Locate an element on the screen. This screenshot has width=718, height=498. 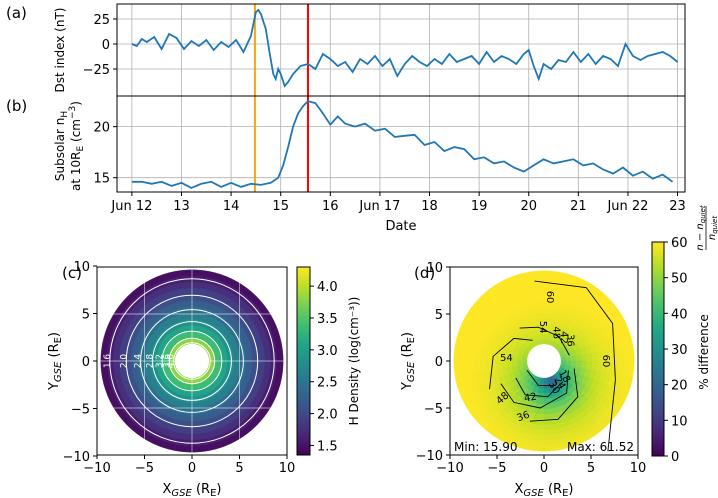
dst-series-line is located at coordinates (405, 48).